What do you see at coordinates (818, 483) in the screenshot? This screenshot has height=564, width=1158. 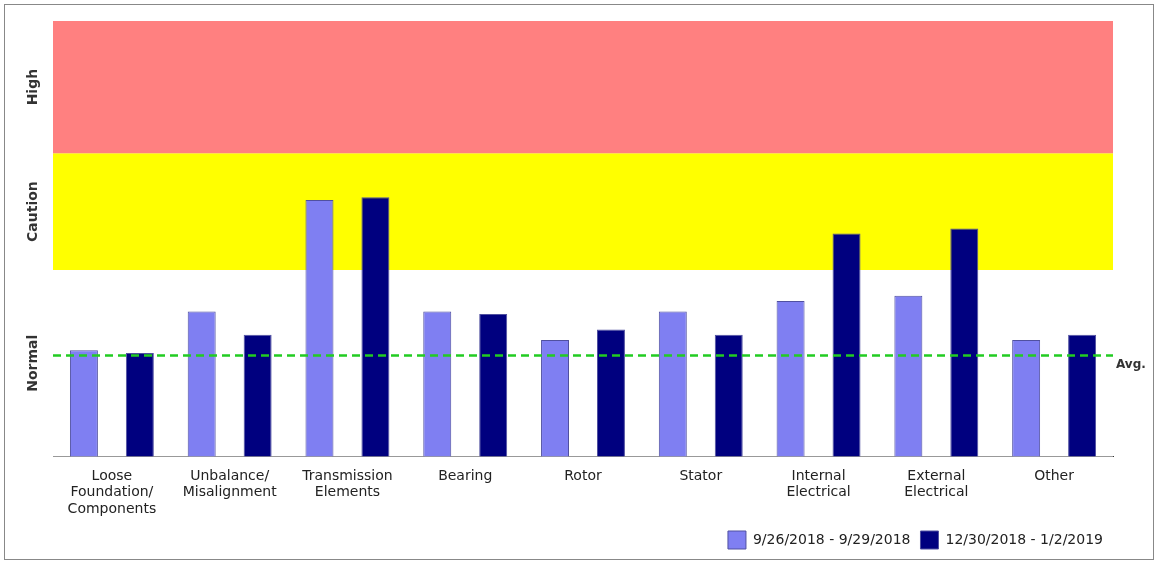 I see `x-tick-label: Internal Electrical` at bounding box center [818, 483].